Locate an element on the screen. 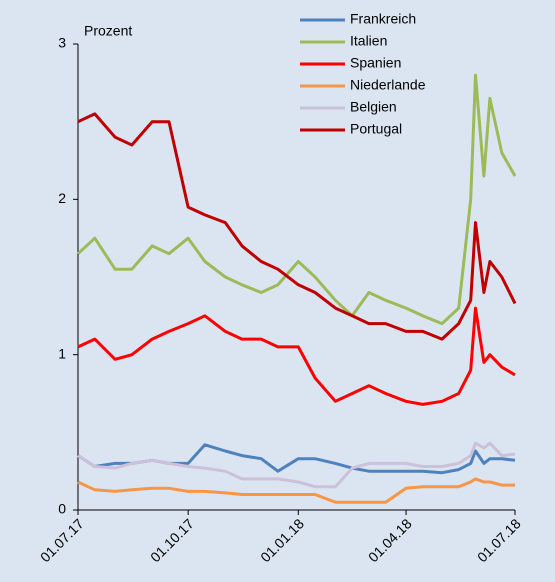  legend-label: Spanien is located at coordinates (375, 63).